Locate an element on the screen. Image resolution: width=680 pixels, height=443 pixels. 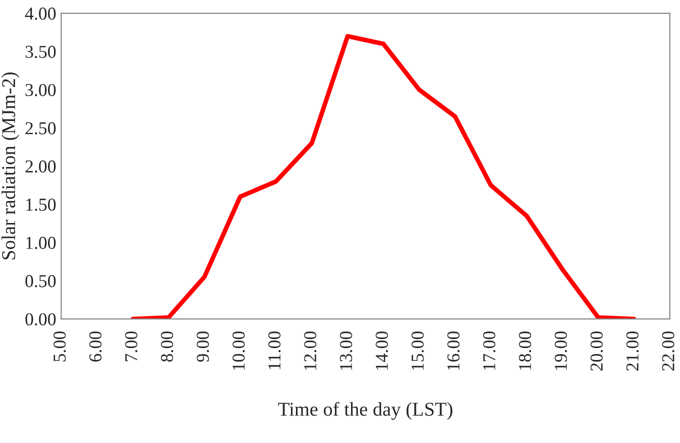
y-tick-label: 4.00 is located at coordinates (40, 14).